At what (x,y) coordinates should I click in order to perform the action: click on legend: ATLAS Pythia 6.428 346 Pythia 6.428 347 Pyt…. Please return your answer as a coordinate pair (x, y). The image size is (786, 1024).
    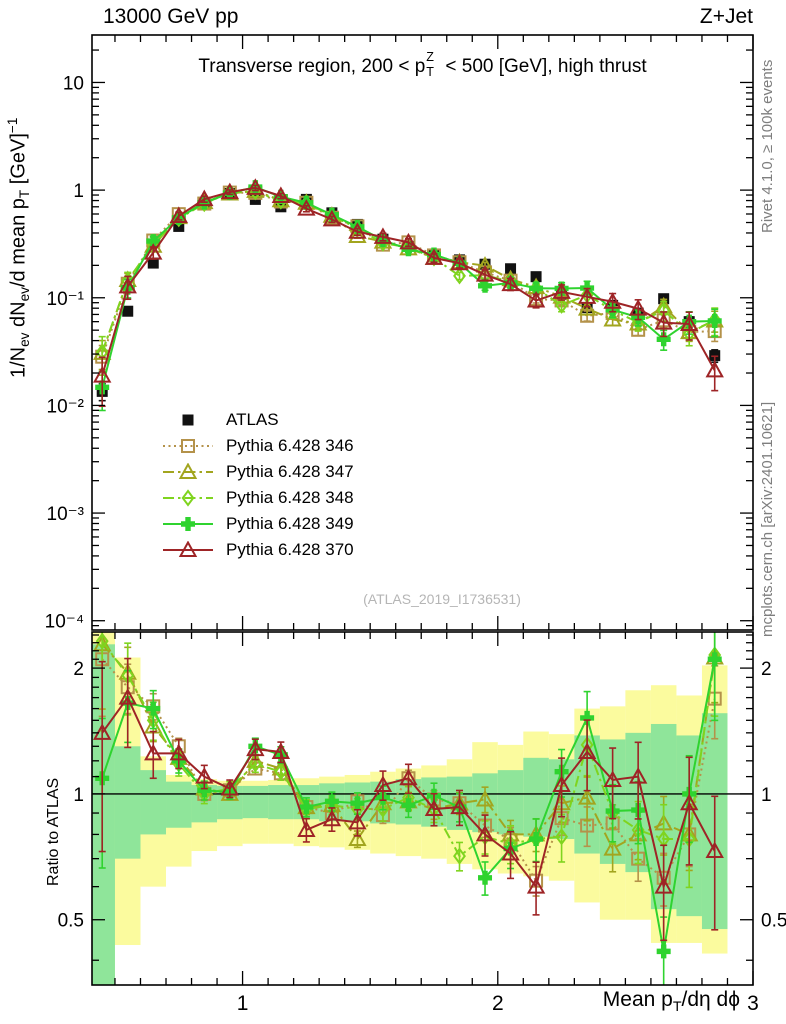
    Looking at the image, I should click on (258, 485).